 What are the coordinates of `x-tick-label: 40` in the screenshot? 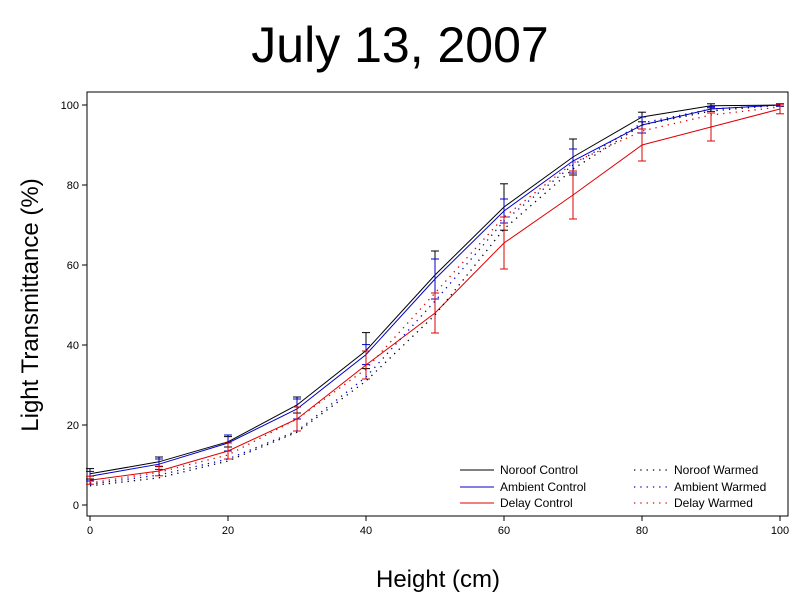 It's located at (366, 531).